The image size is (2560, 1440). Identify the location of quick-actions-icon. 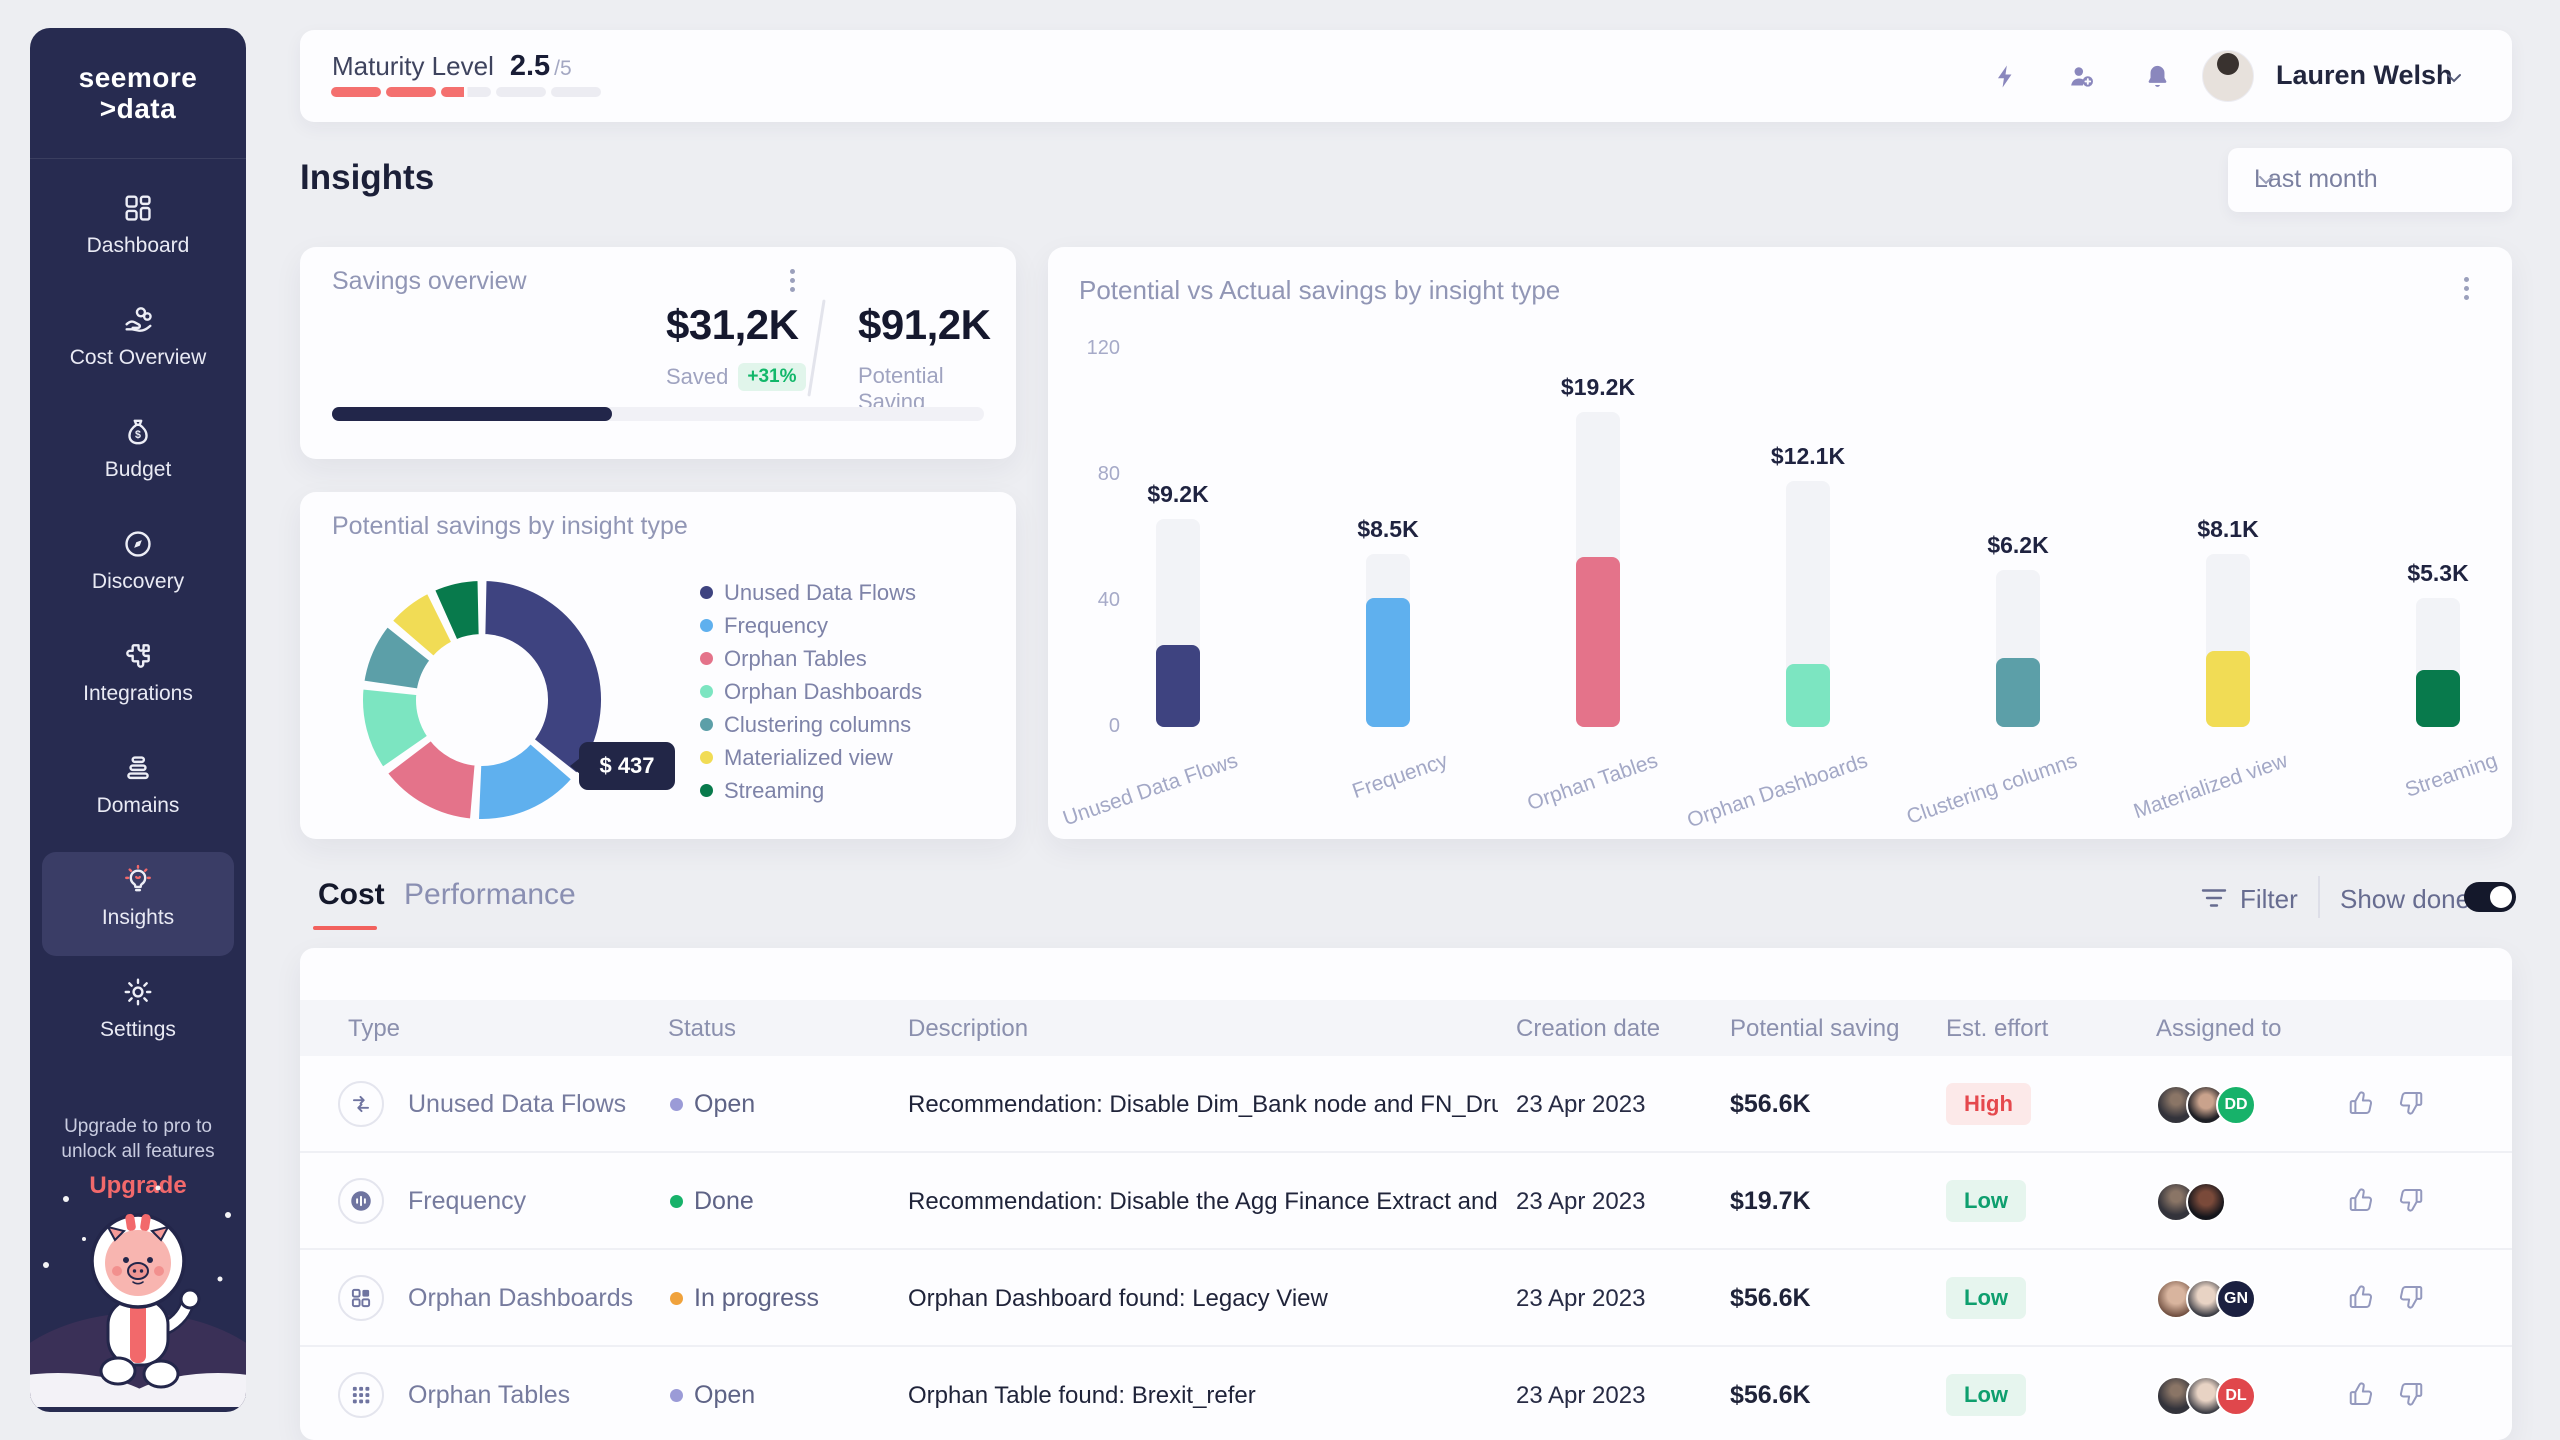
(2005, 76).